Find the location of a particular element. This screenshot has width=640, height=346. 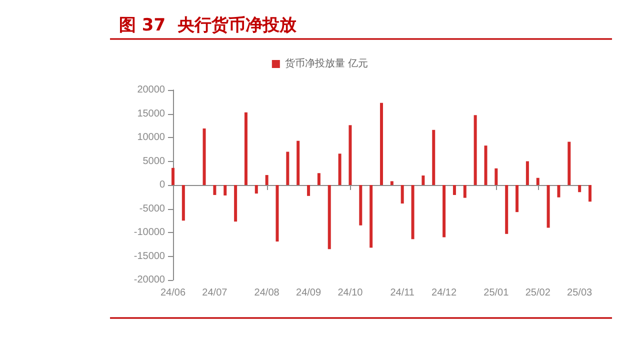

chart-title: 图 37 央行货币净投放 is located at coordinates (208, 26).